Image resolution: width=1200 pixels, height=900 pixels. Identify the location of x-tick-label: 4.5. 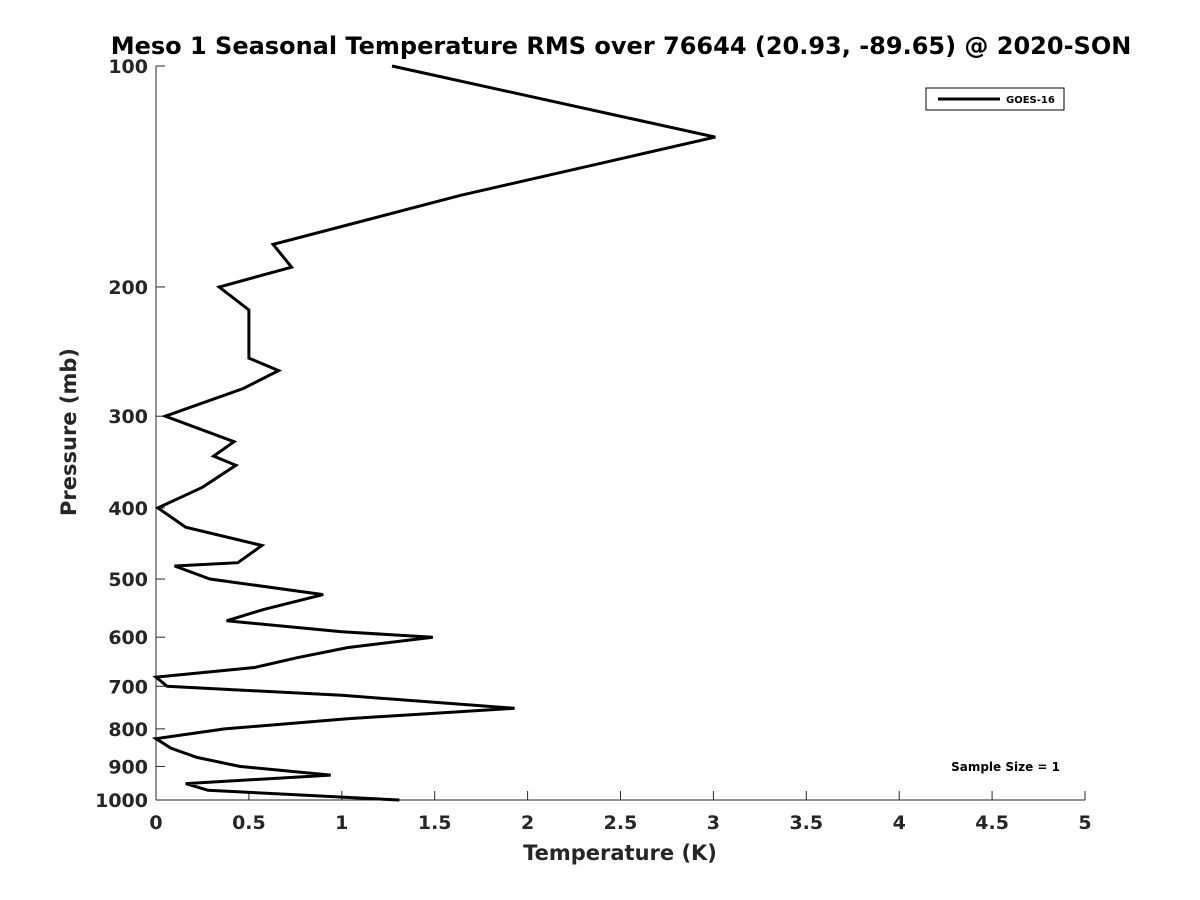
(992, 823).